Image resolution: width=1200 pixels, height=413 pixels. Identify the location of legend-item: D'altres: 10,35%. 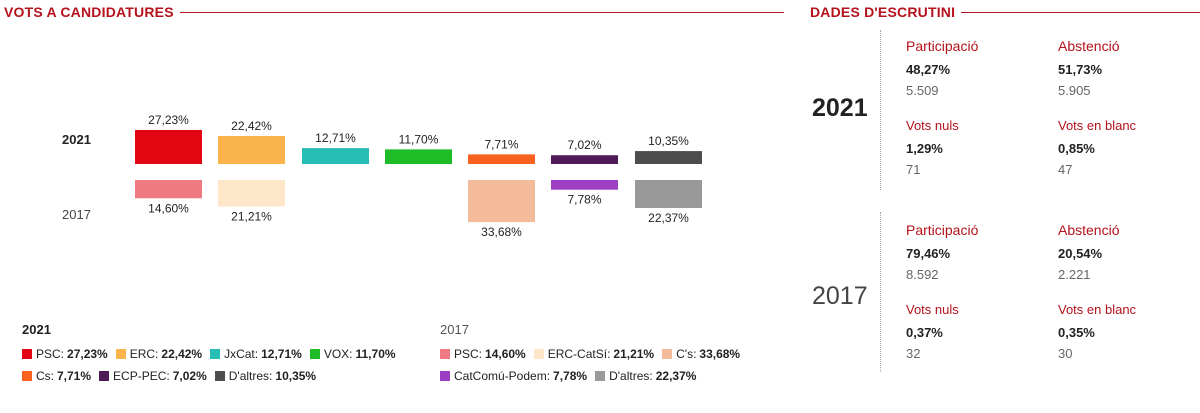
(265, 376).